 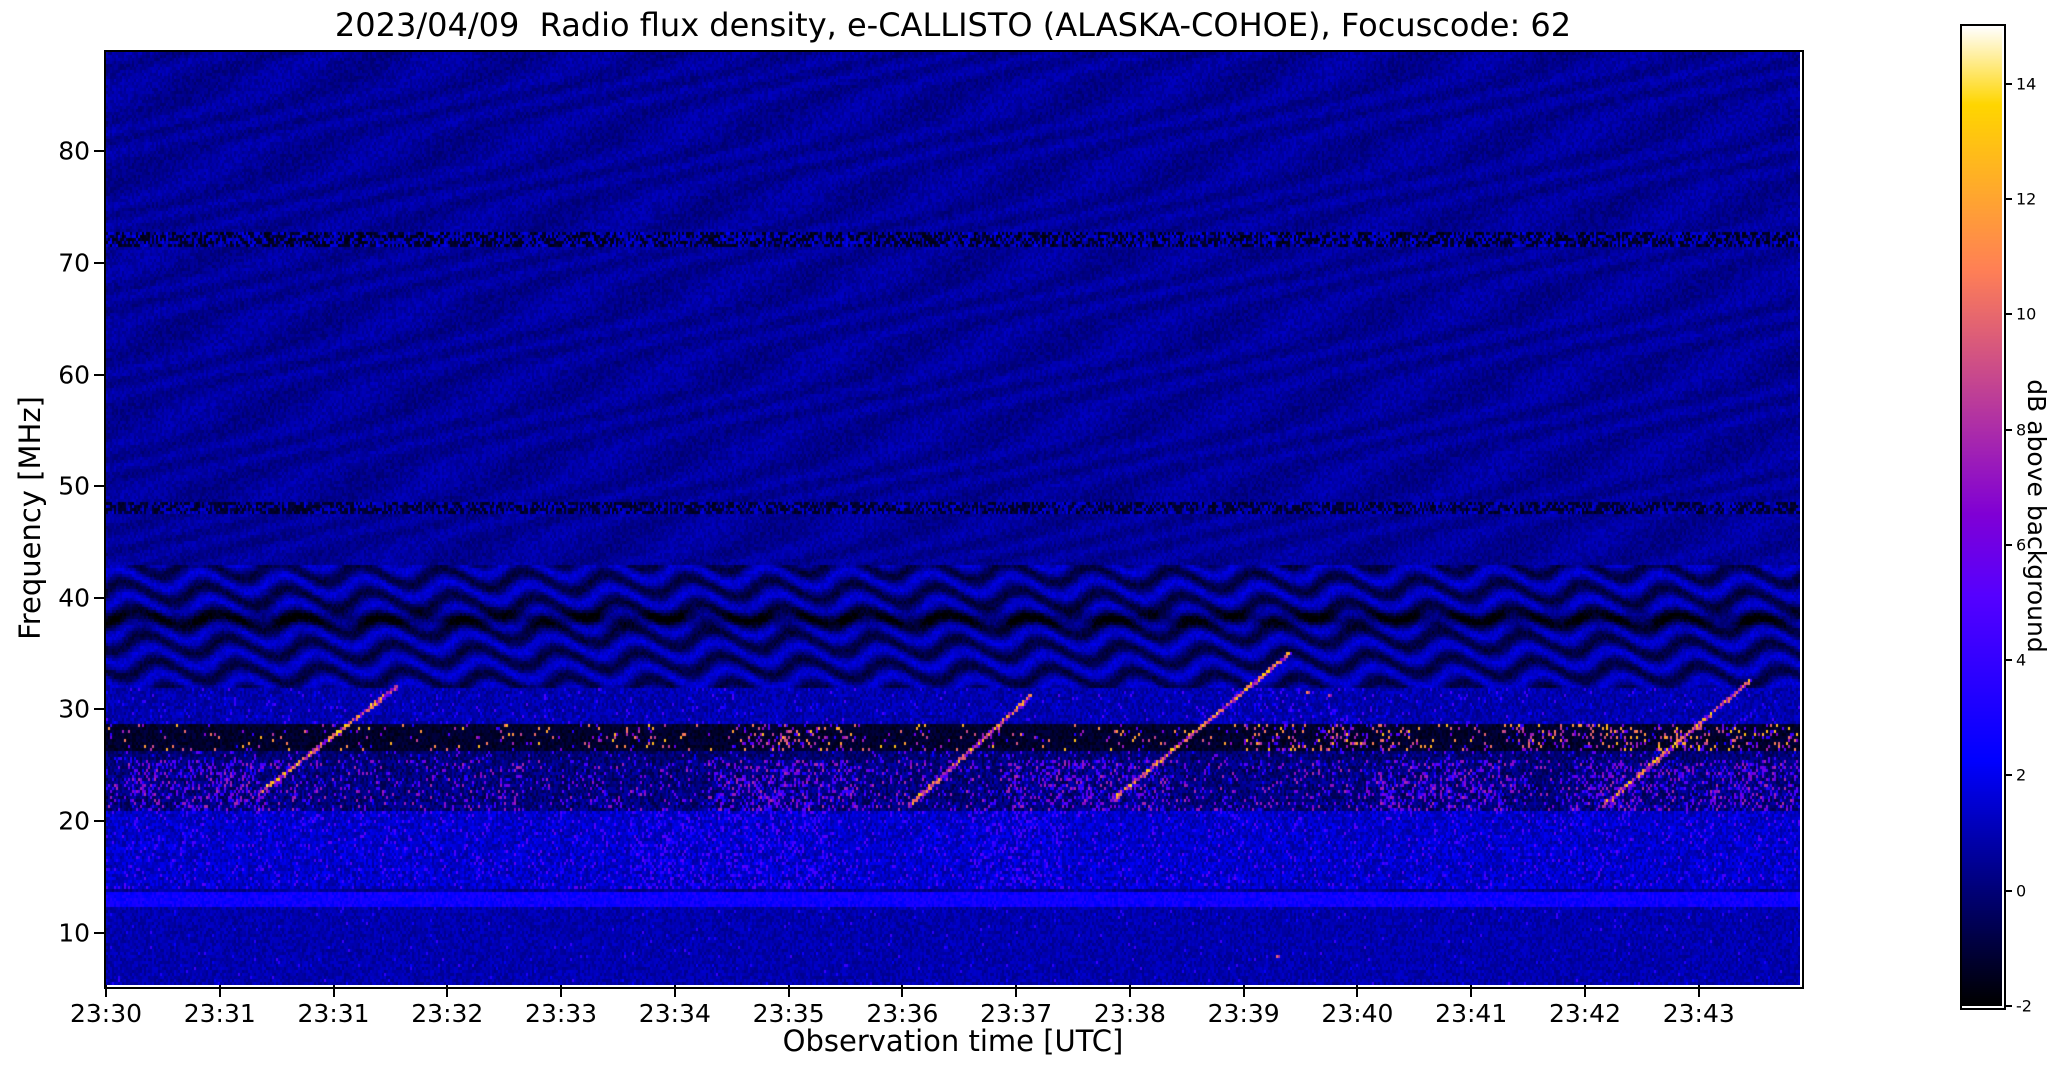 What do you see at coordinates (74, 821) in the screenshot?
I see `y-tick-label: 20` at bounding box center [74, 821].